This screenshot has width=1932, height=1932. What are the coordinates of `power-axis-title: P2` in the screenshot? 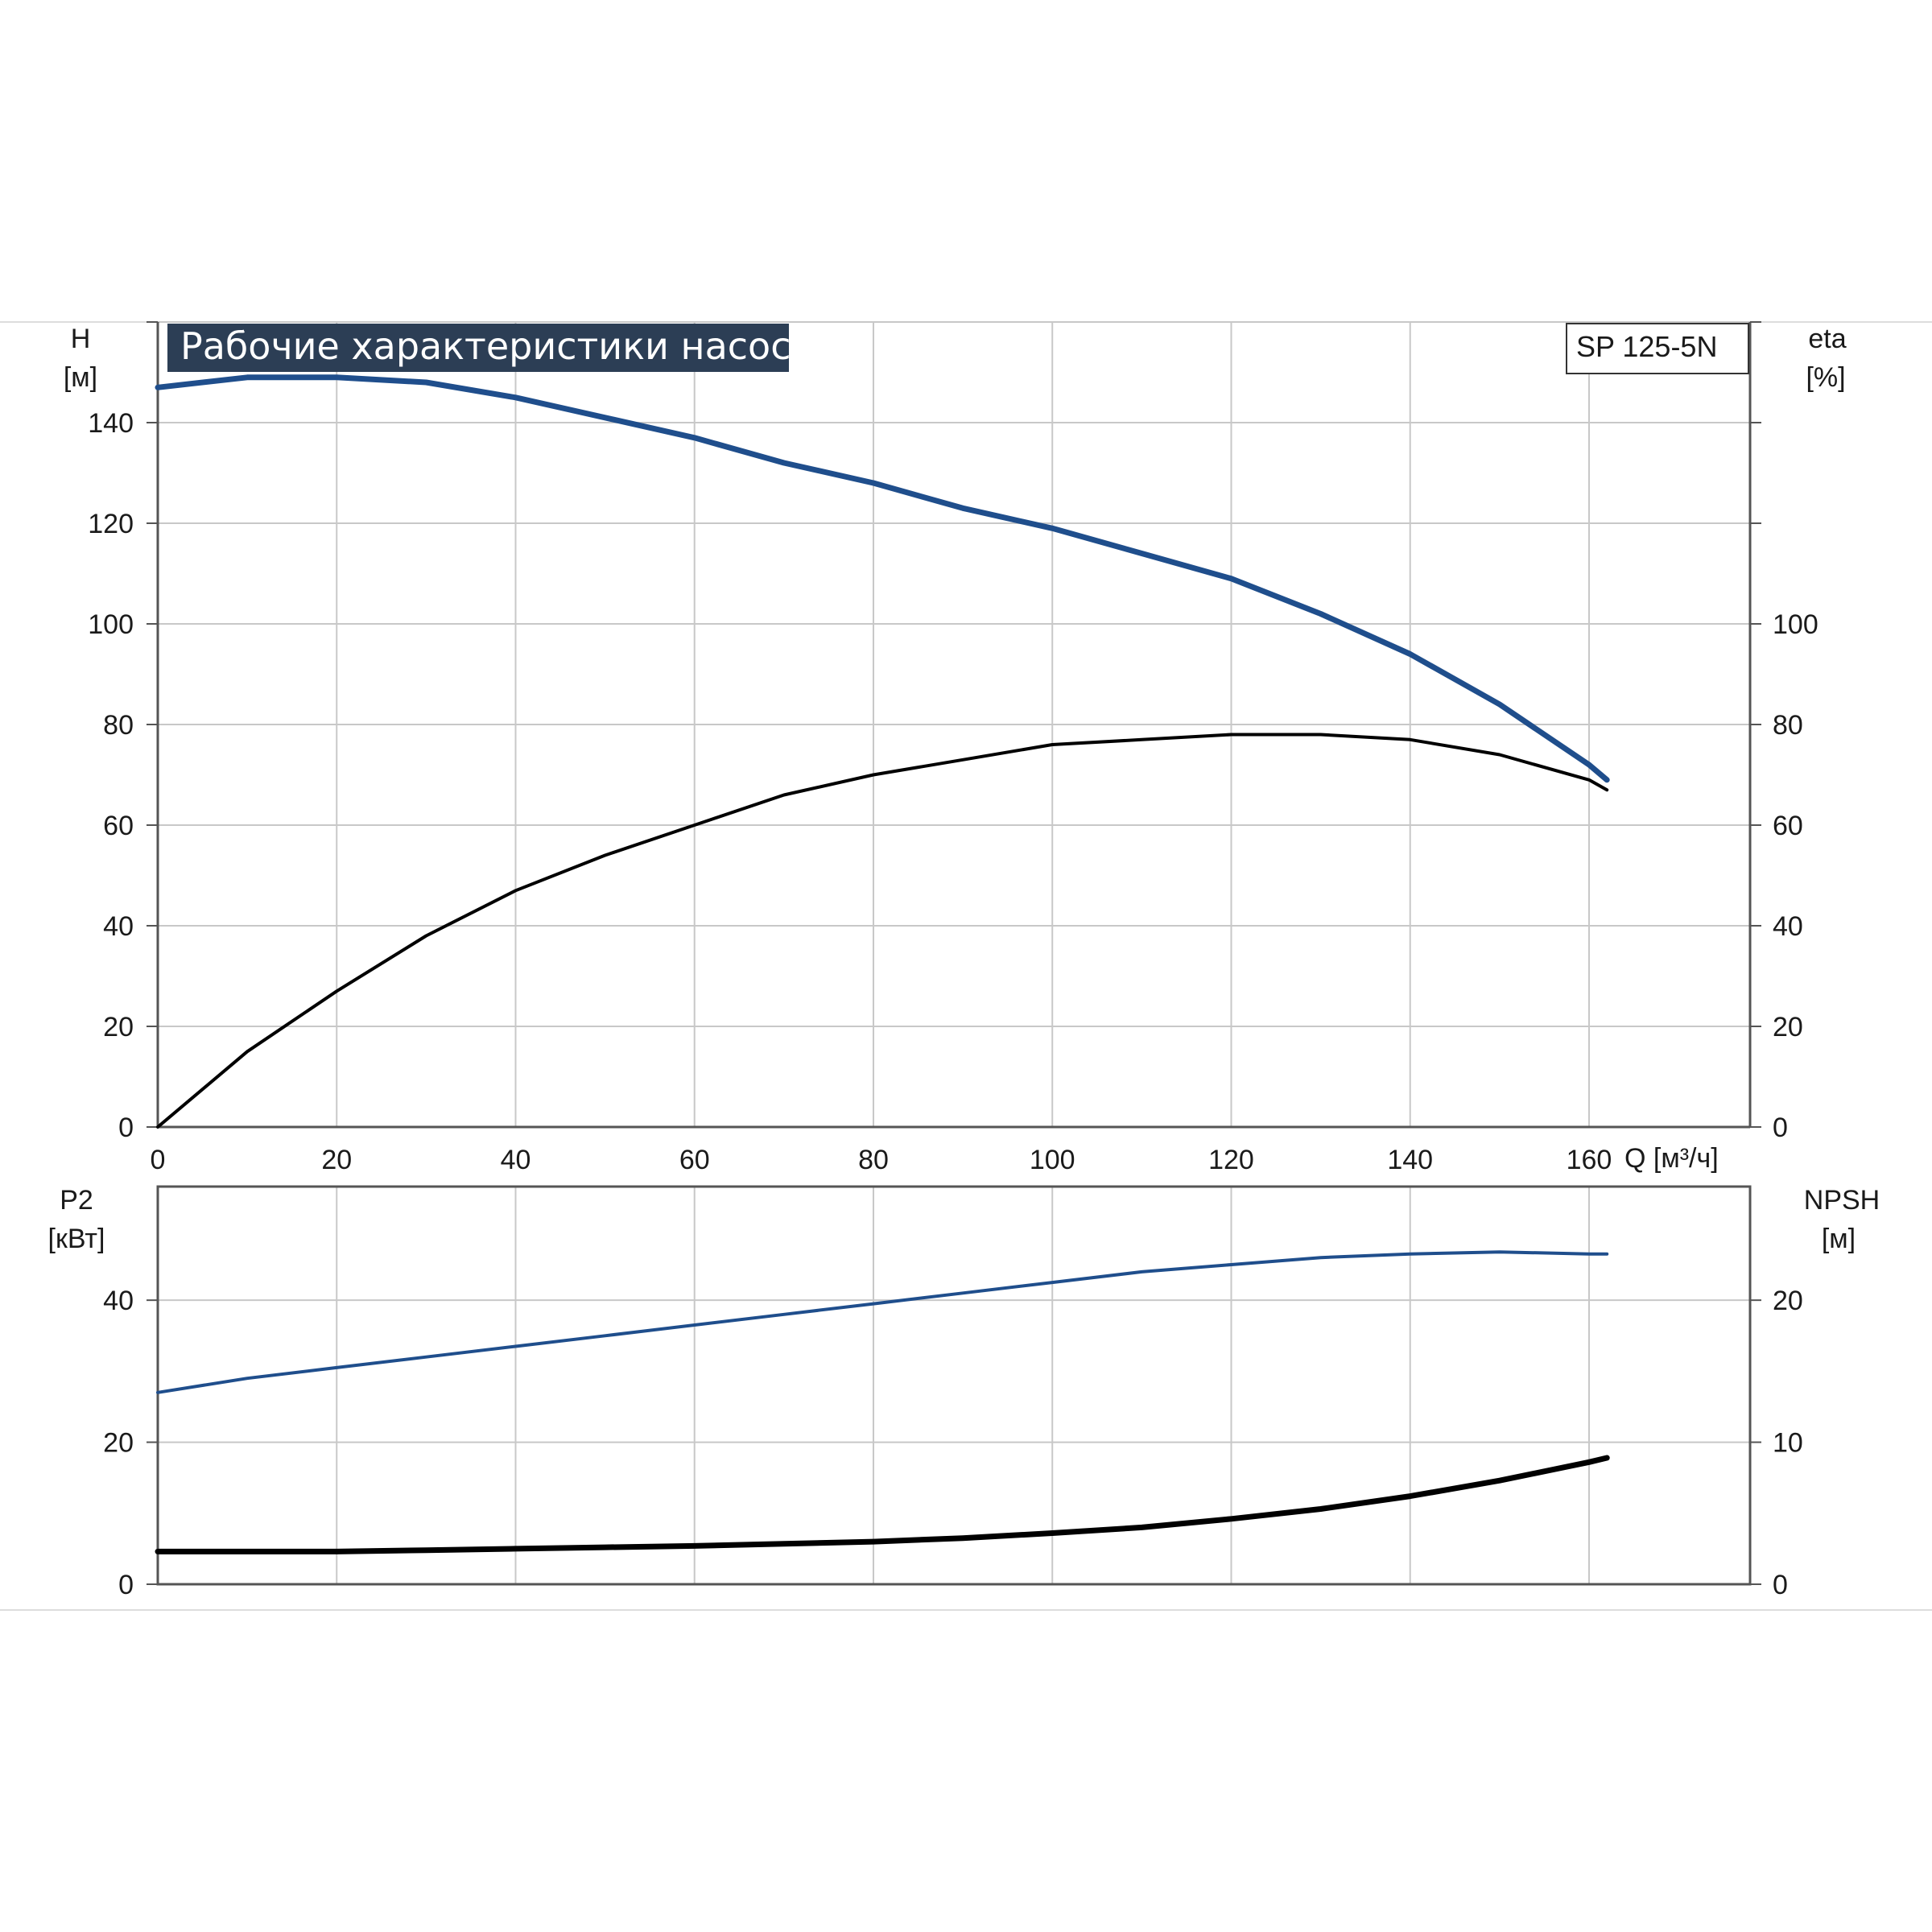 It's located at (76, 1200).